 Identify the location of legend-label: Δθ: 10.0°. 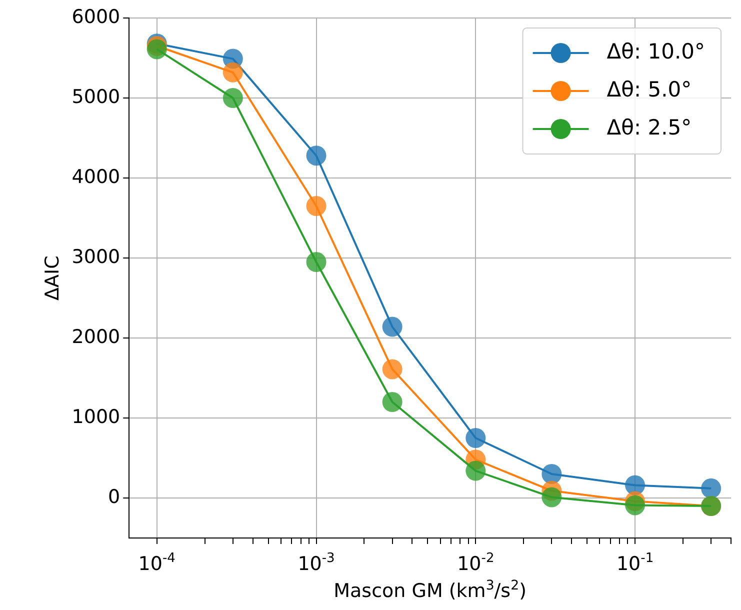
(656, 51).